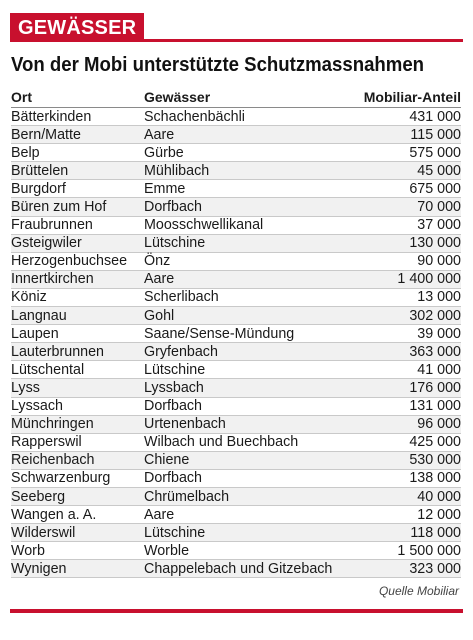  Describe the element at coordinates (435, 532) in the screenshot. I see `cell-anteil: 118 000` at that location.